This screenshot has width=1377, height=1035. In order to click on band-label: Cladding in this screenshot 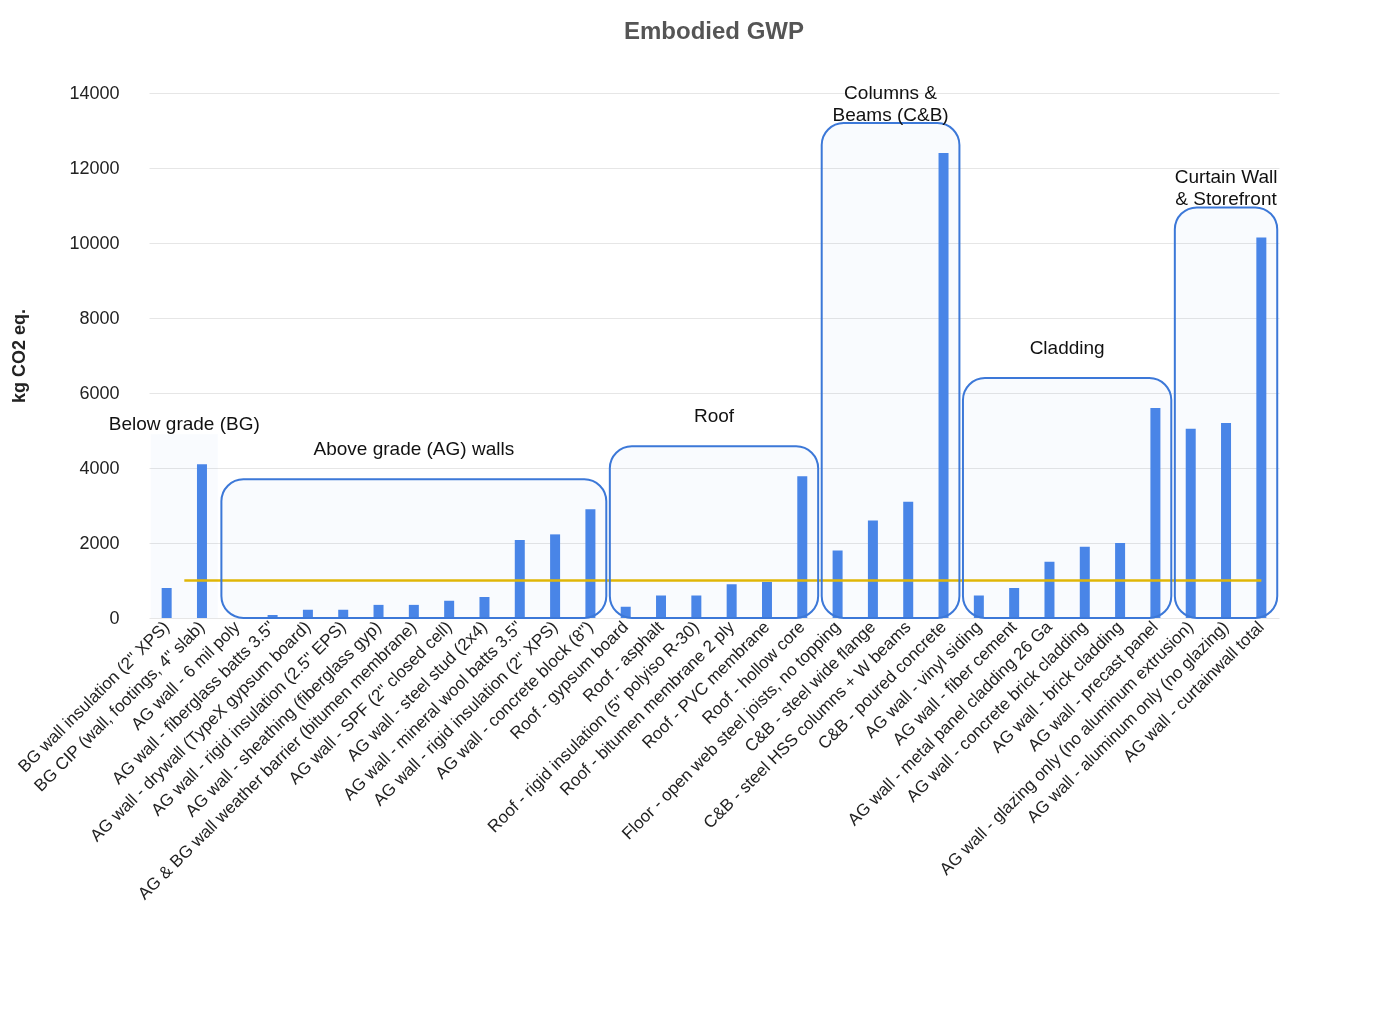, I will do `click(1067, 347)`.